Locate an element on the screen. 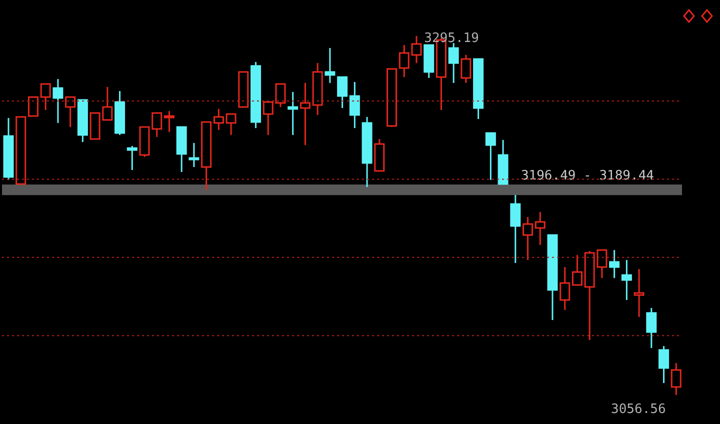 The height and width of the screenshot is (424, 720). text: 3056.56 is located at coordinates (638, 409).